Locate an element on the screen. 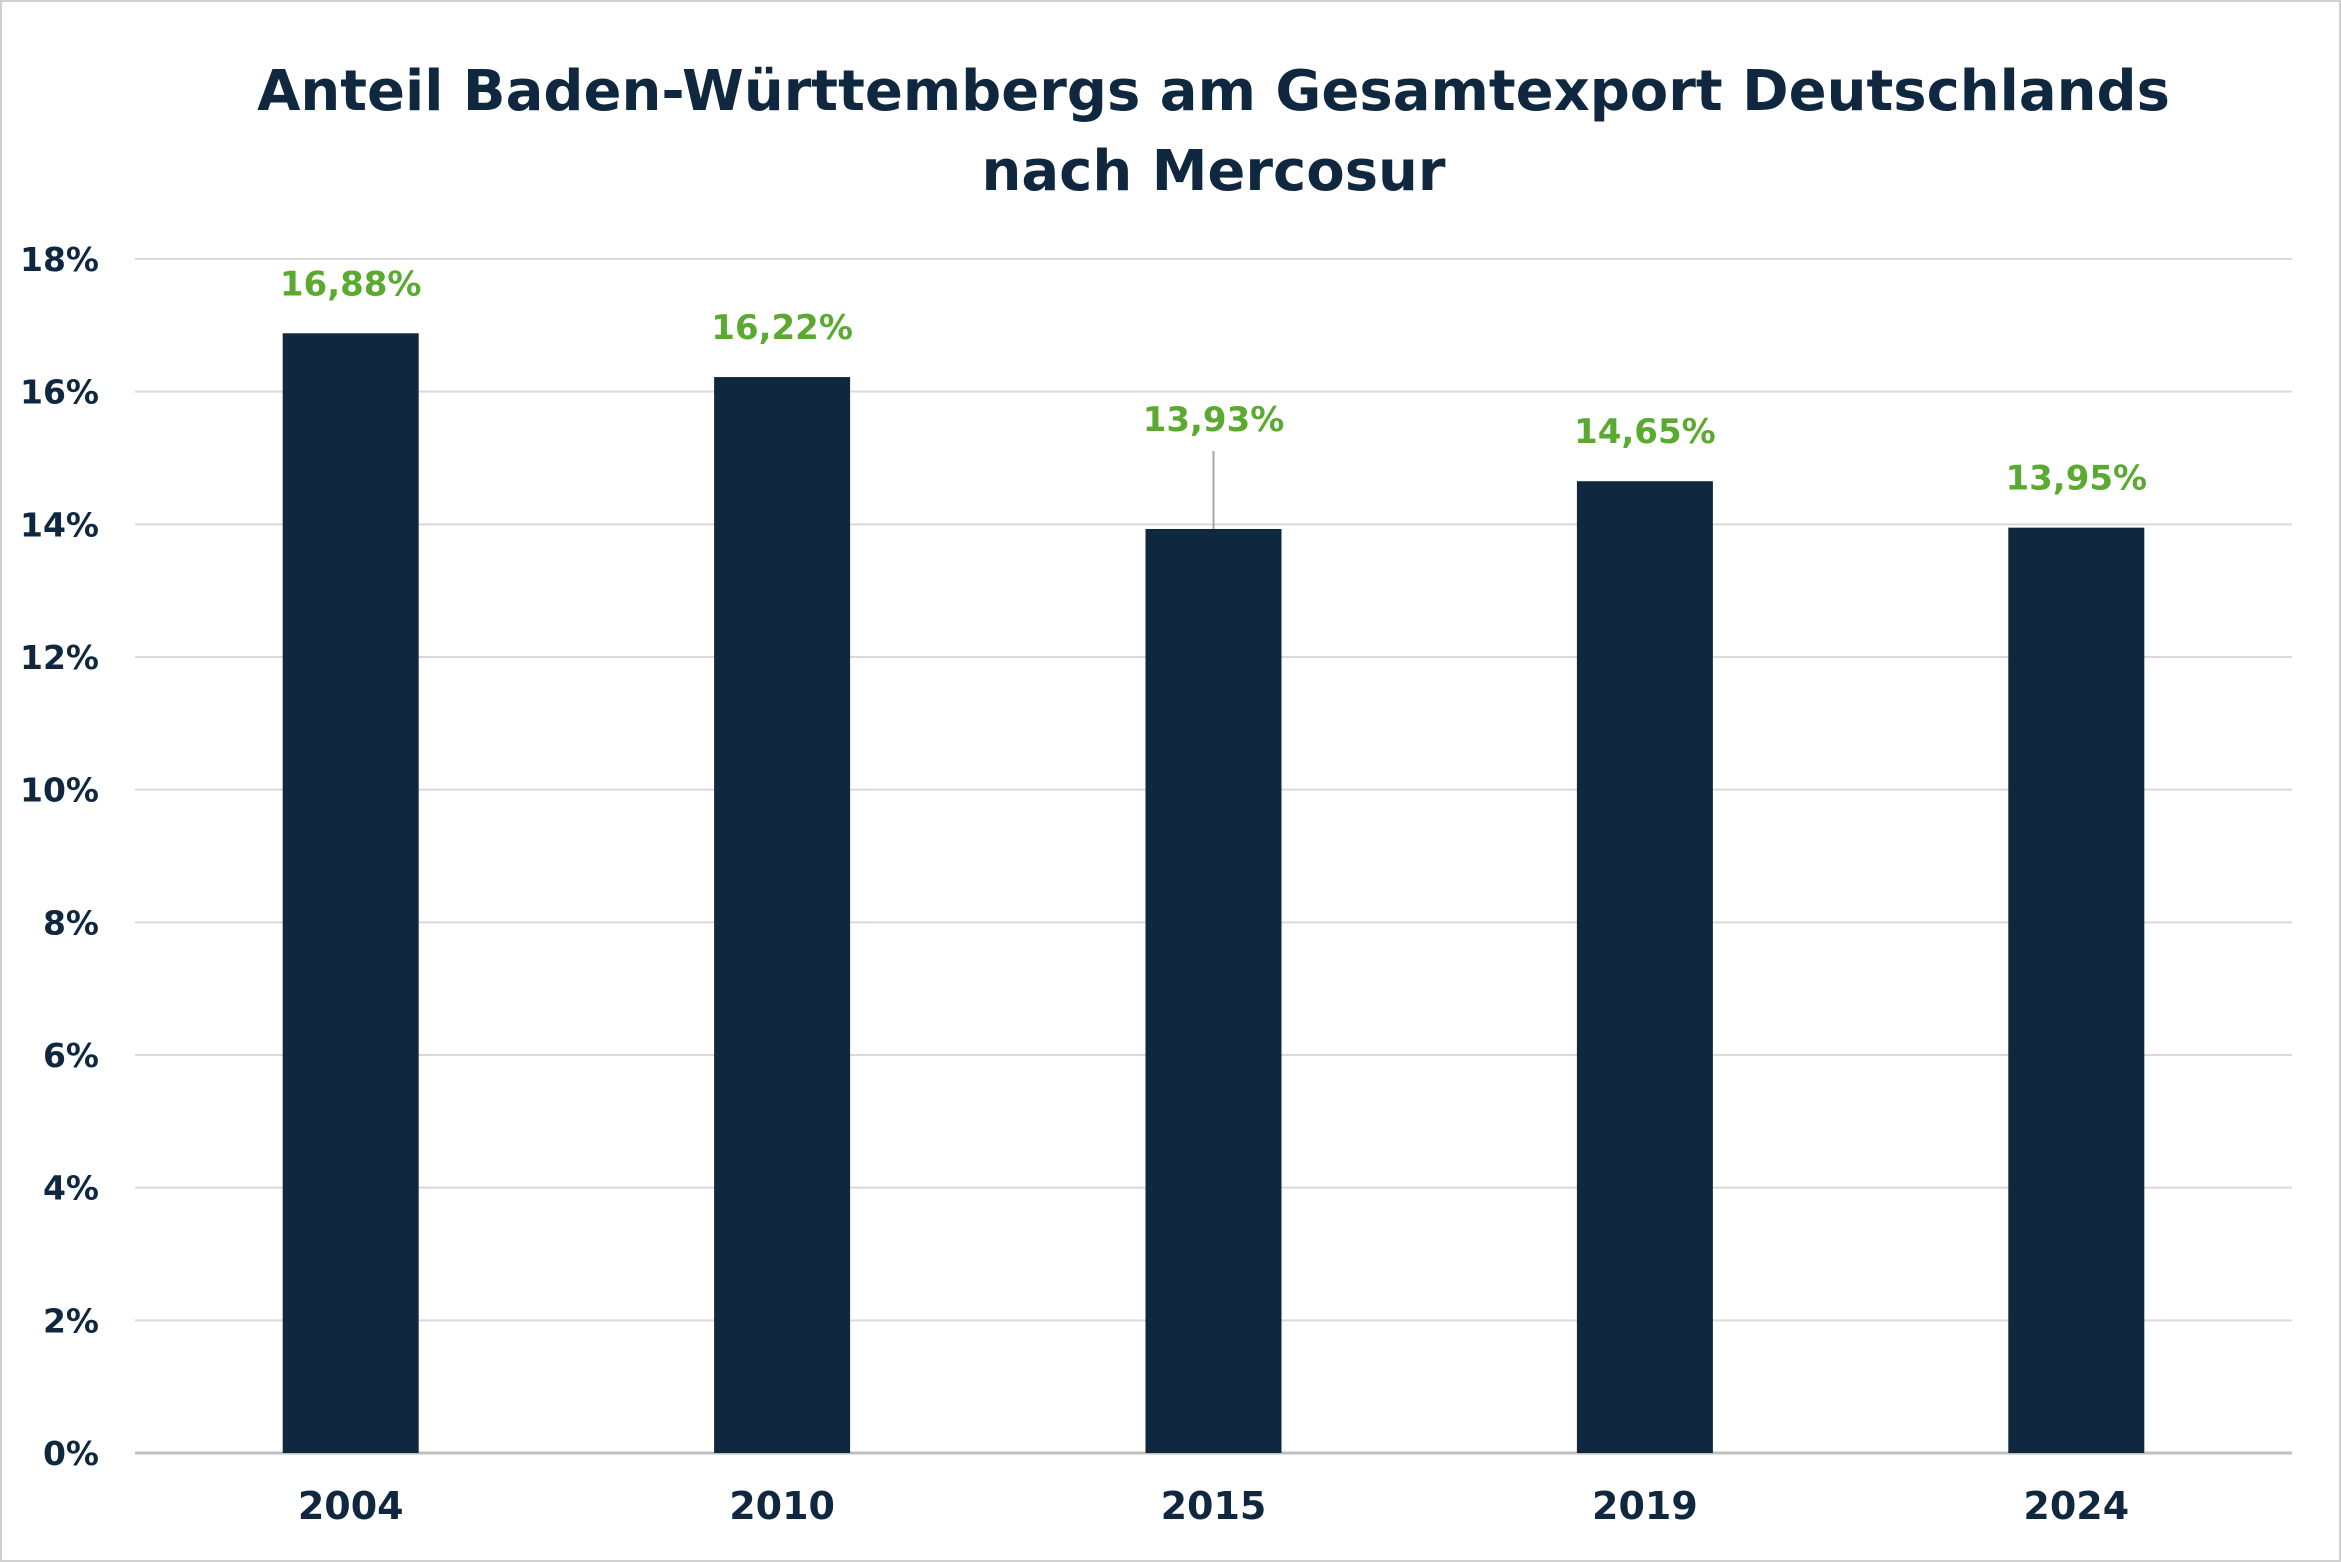  x-tick-label: 2015 is located at coordinates (1214, 1506).